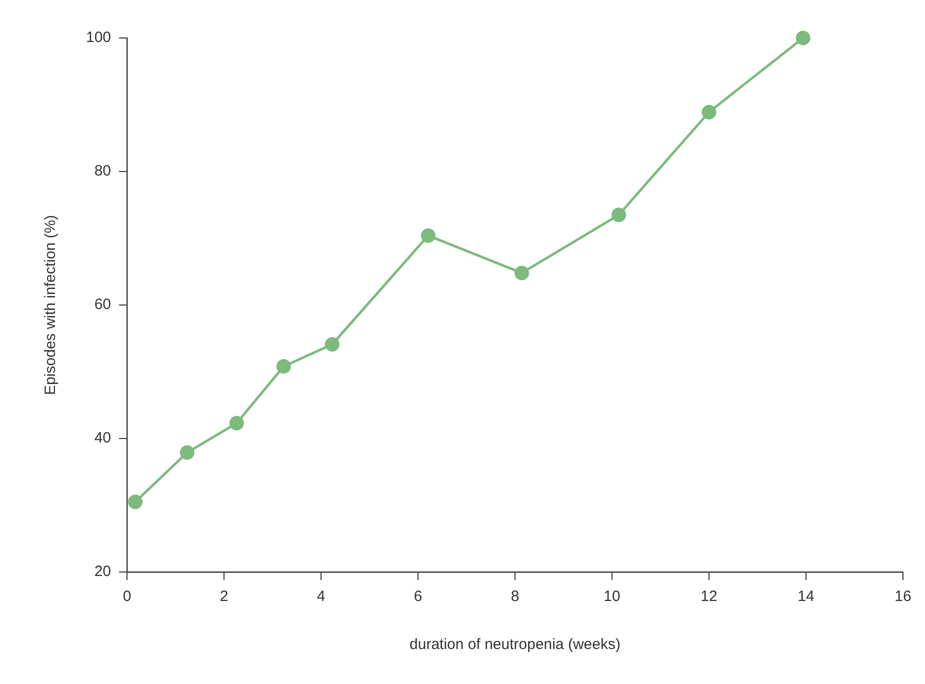 The width and height of the screenshot is (925, 684). What do you see at coordinates (103, 571) in the screenshot?
I see `y-tick-label: 20` at bounding box center [103, 571].